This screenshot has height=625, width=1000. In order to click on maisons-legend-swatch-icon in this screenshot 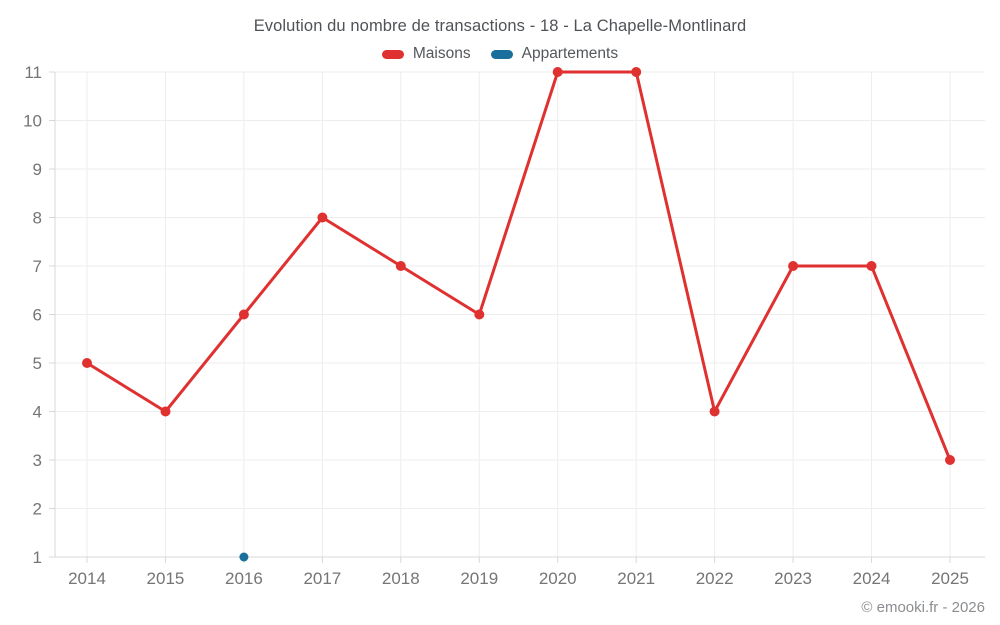, I will do `click(392, 54)`.